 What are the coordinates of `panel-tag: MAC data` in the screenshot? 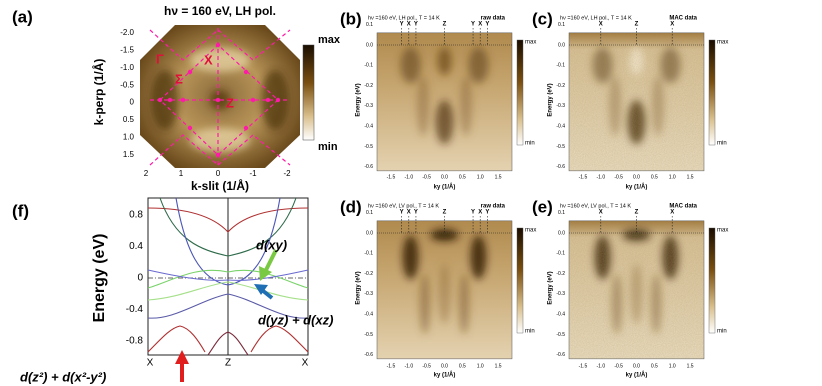 It's located at (683, 207).